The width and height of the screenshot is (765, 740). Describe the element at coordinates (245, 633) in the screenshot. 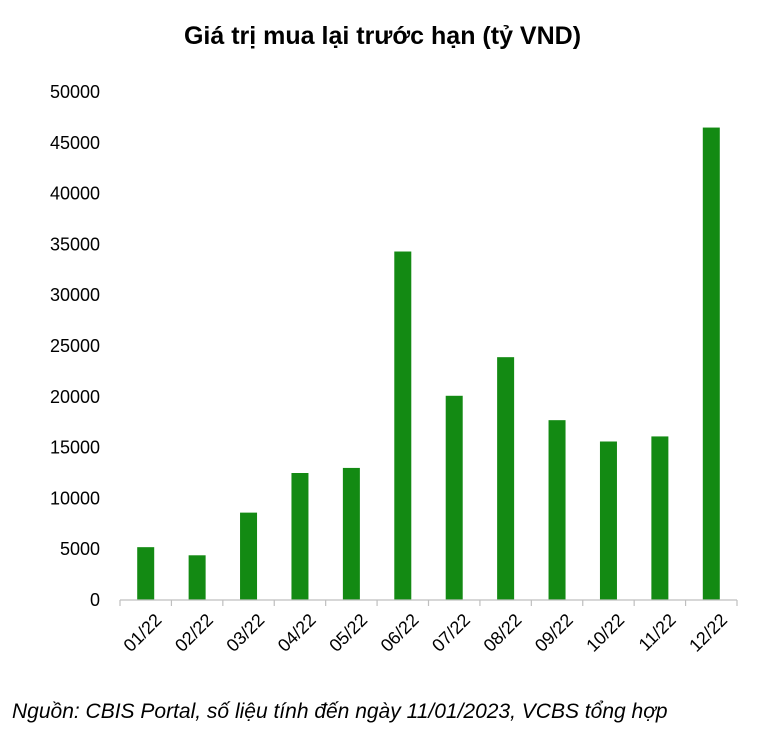

I see `x-tick-label: 03/22` at that location.